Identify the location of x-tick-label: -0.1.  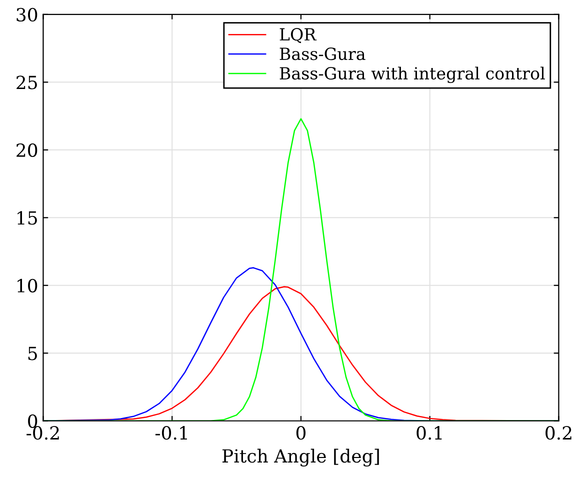
(171, 433).